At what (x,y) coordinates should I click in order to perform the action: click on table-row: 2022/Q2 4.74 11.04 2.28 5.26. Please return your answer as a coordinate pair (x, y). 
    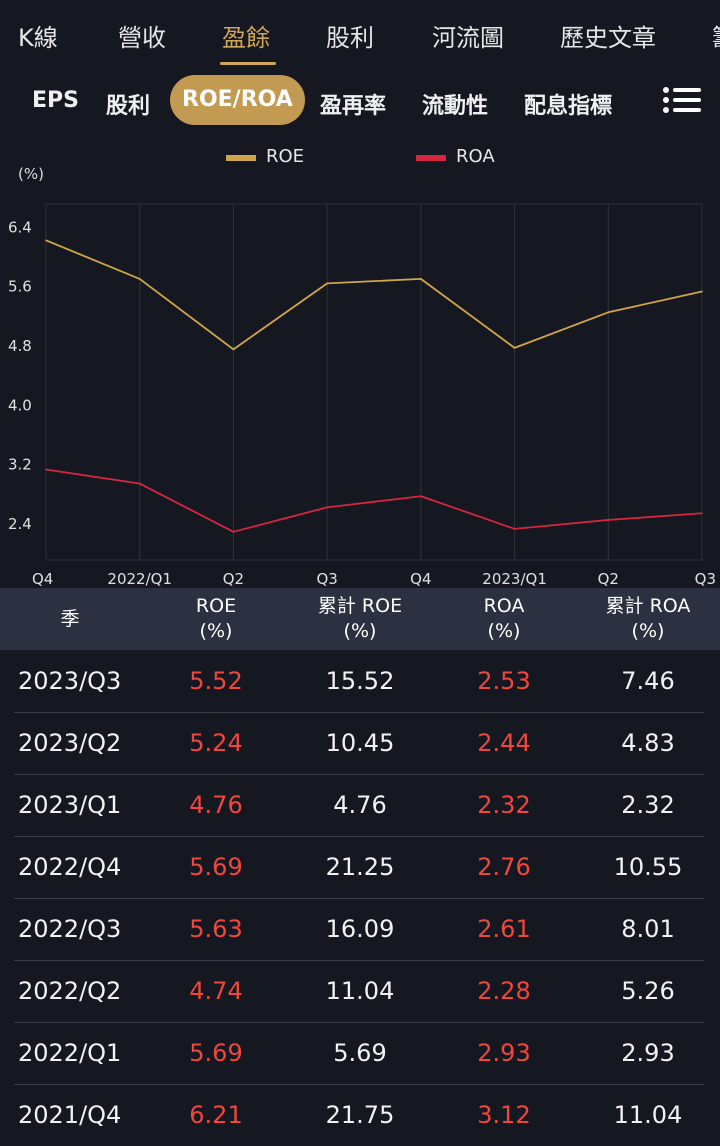
    Looking at the image, I should click on (359, 991).